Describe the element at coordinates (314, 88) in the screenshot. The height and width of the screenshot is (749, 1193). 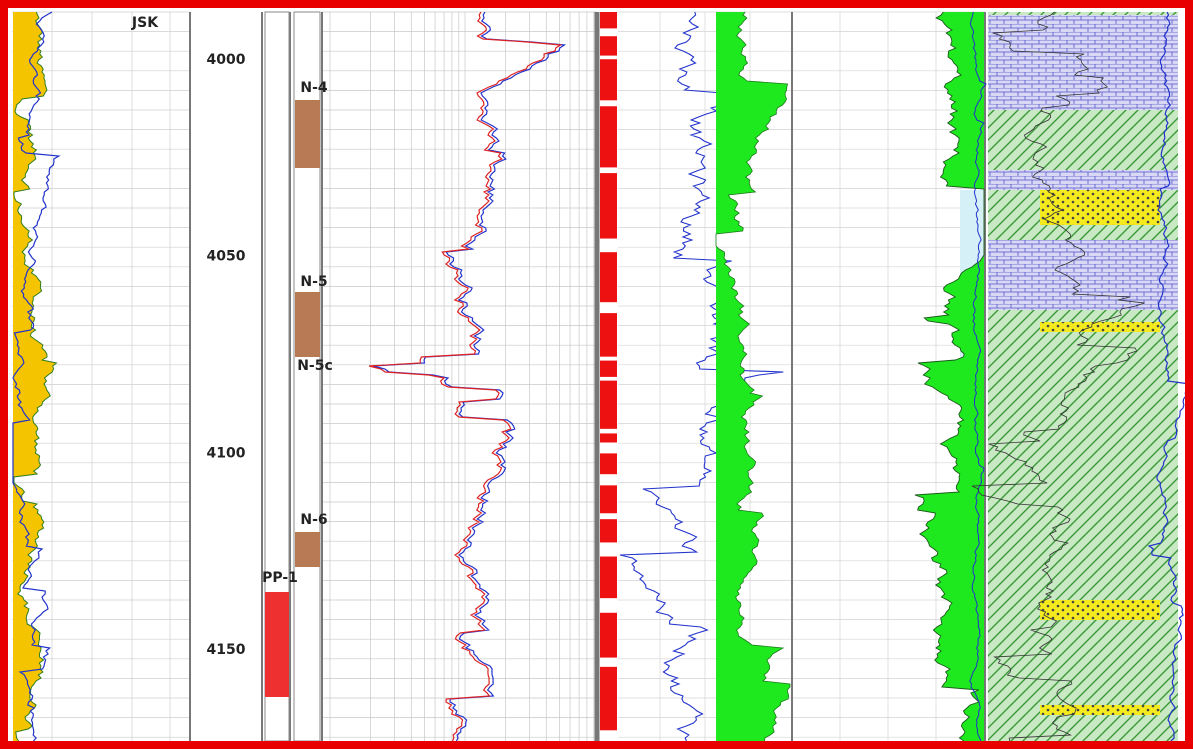
I see `zone-label: N-4` at that location.